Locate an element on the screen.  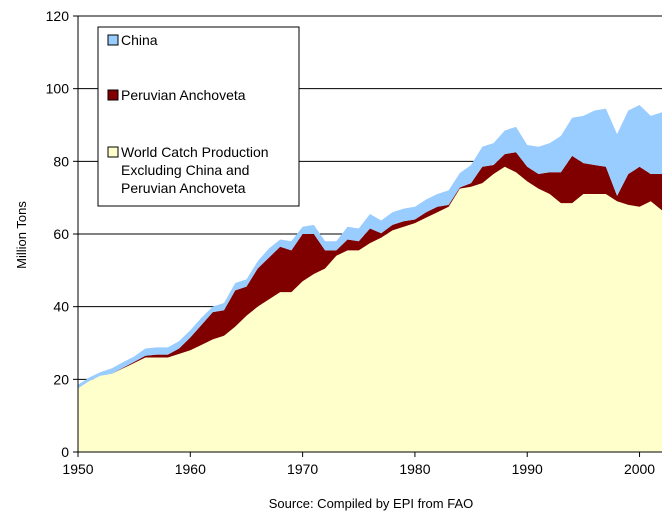
legend-box is located at coordinates (198, 116).